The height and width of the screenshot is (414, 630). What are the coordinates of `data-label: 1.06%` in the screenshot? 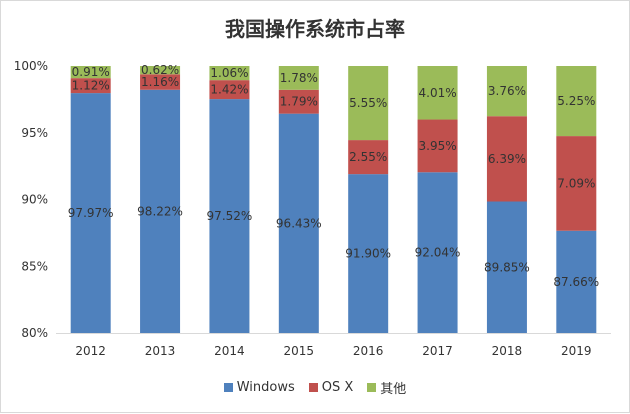 It's located at (229, 73).